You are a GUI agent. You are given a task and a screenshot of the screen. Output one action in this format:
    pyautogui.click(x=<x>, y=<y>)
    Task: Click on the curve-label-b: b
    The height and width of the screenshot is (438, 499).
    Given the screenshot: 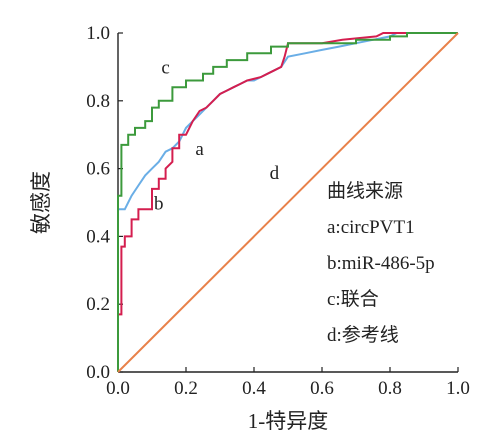 What is the action you would take?
    pyautogui.click(x=159, y=203)
    